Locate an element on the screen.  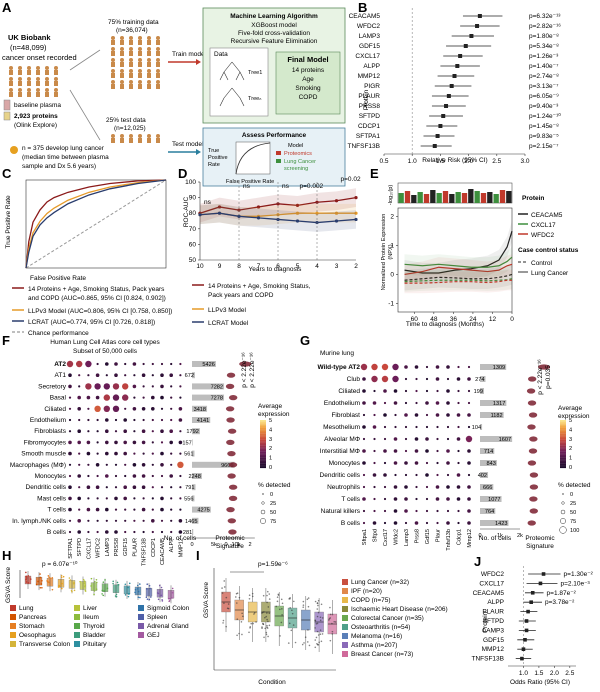
e-legend-protein-title: Protein is located at coordinates (533, 198).